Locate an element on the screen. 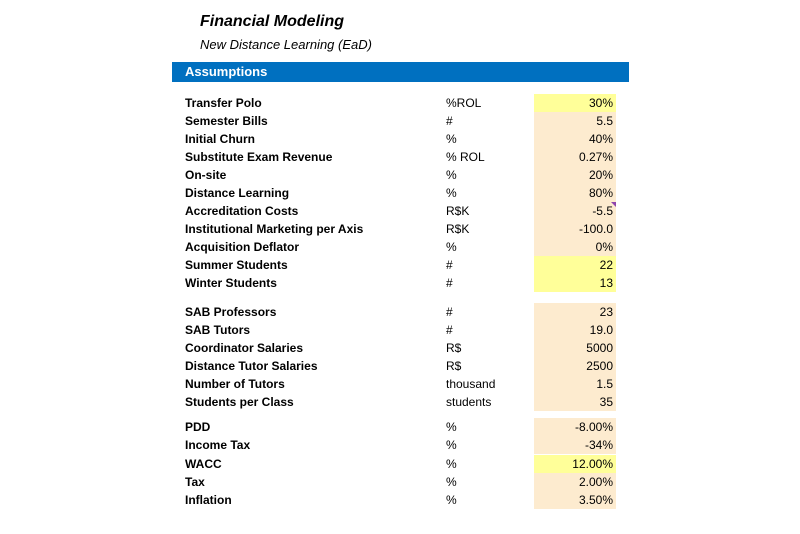 The width and height of the screenshot is (800, 534). table-row: SAB Tutors # 19.0 is located at coordinates (400, 330).